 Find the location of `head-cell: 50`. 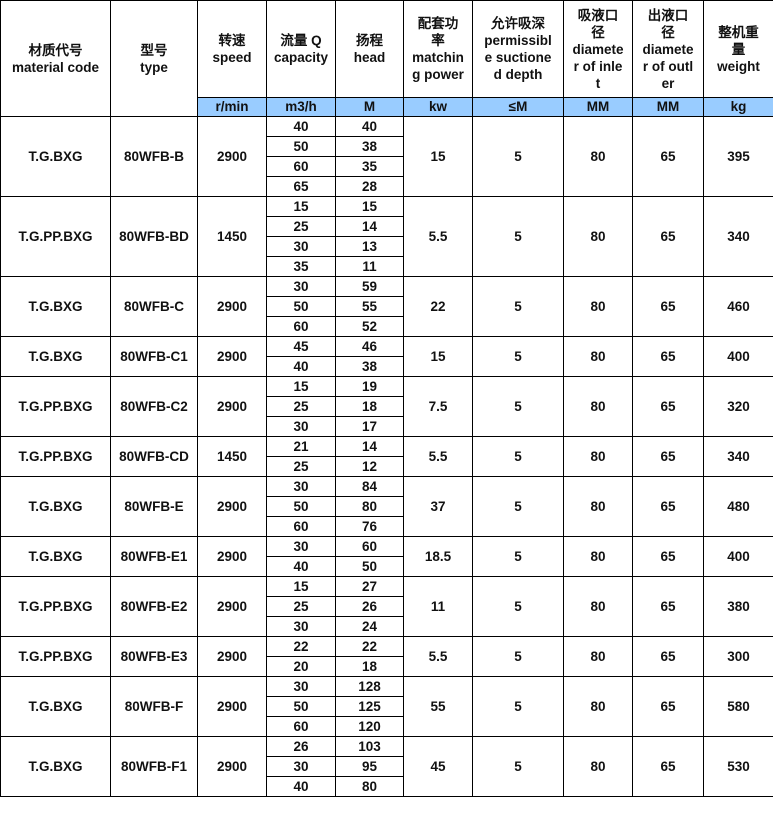

head-cell: 50 is located at coordinates (369, 566).